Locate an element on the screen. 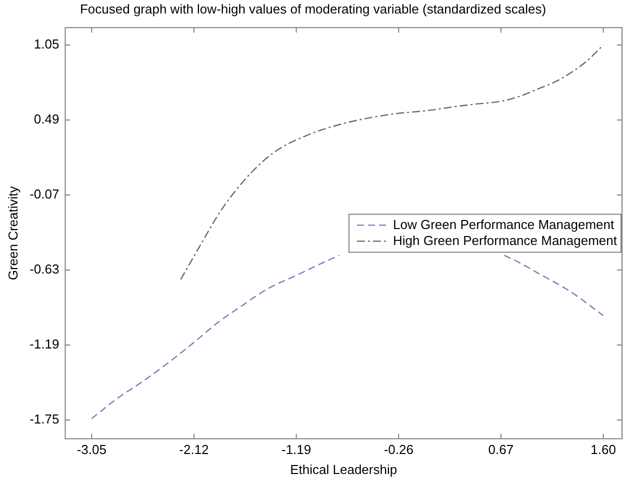 The width and height of the screenshot is (623, 478). y-tick-label: -1.19 is located at coordinates (45, 344).